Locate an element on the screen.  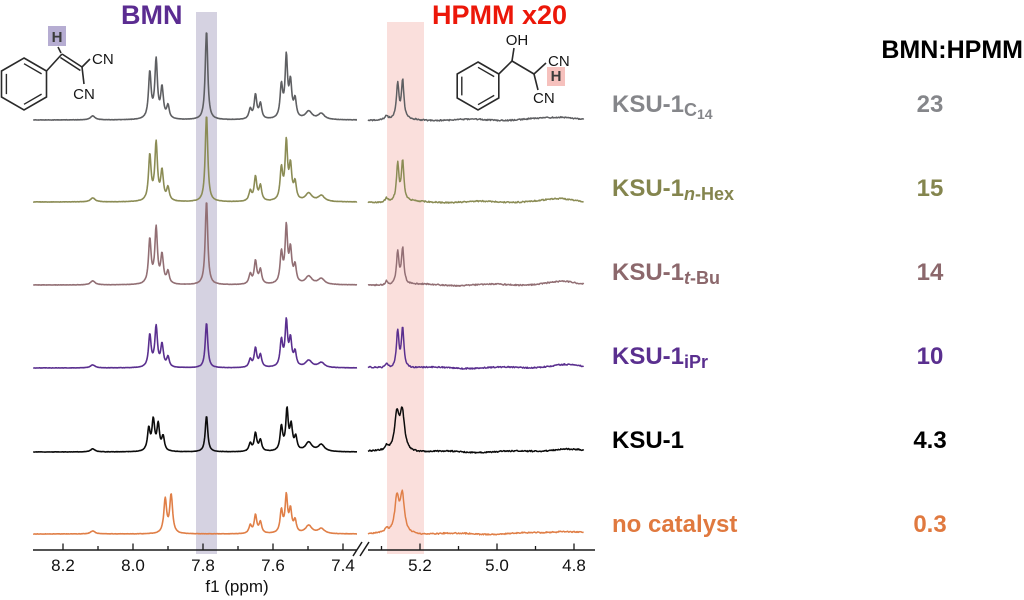
ratio-value: 15 is located at coordinates (930, 188).